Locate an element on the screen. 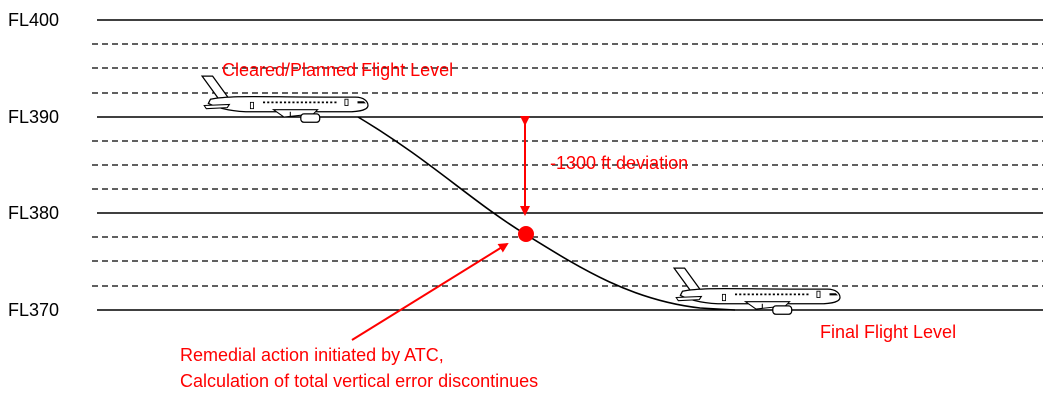 The width and height of the screenshot is (1055, 396). fl370-label: FL370 is located at coordinates (33, 310).